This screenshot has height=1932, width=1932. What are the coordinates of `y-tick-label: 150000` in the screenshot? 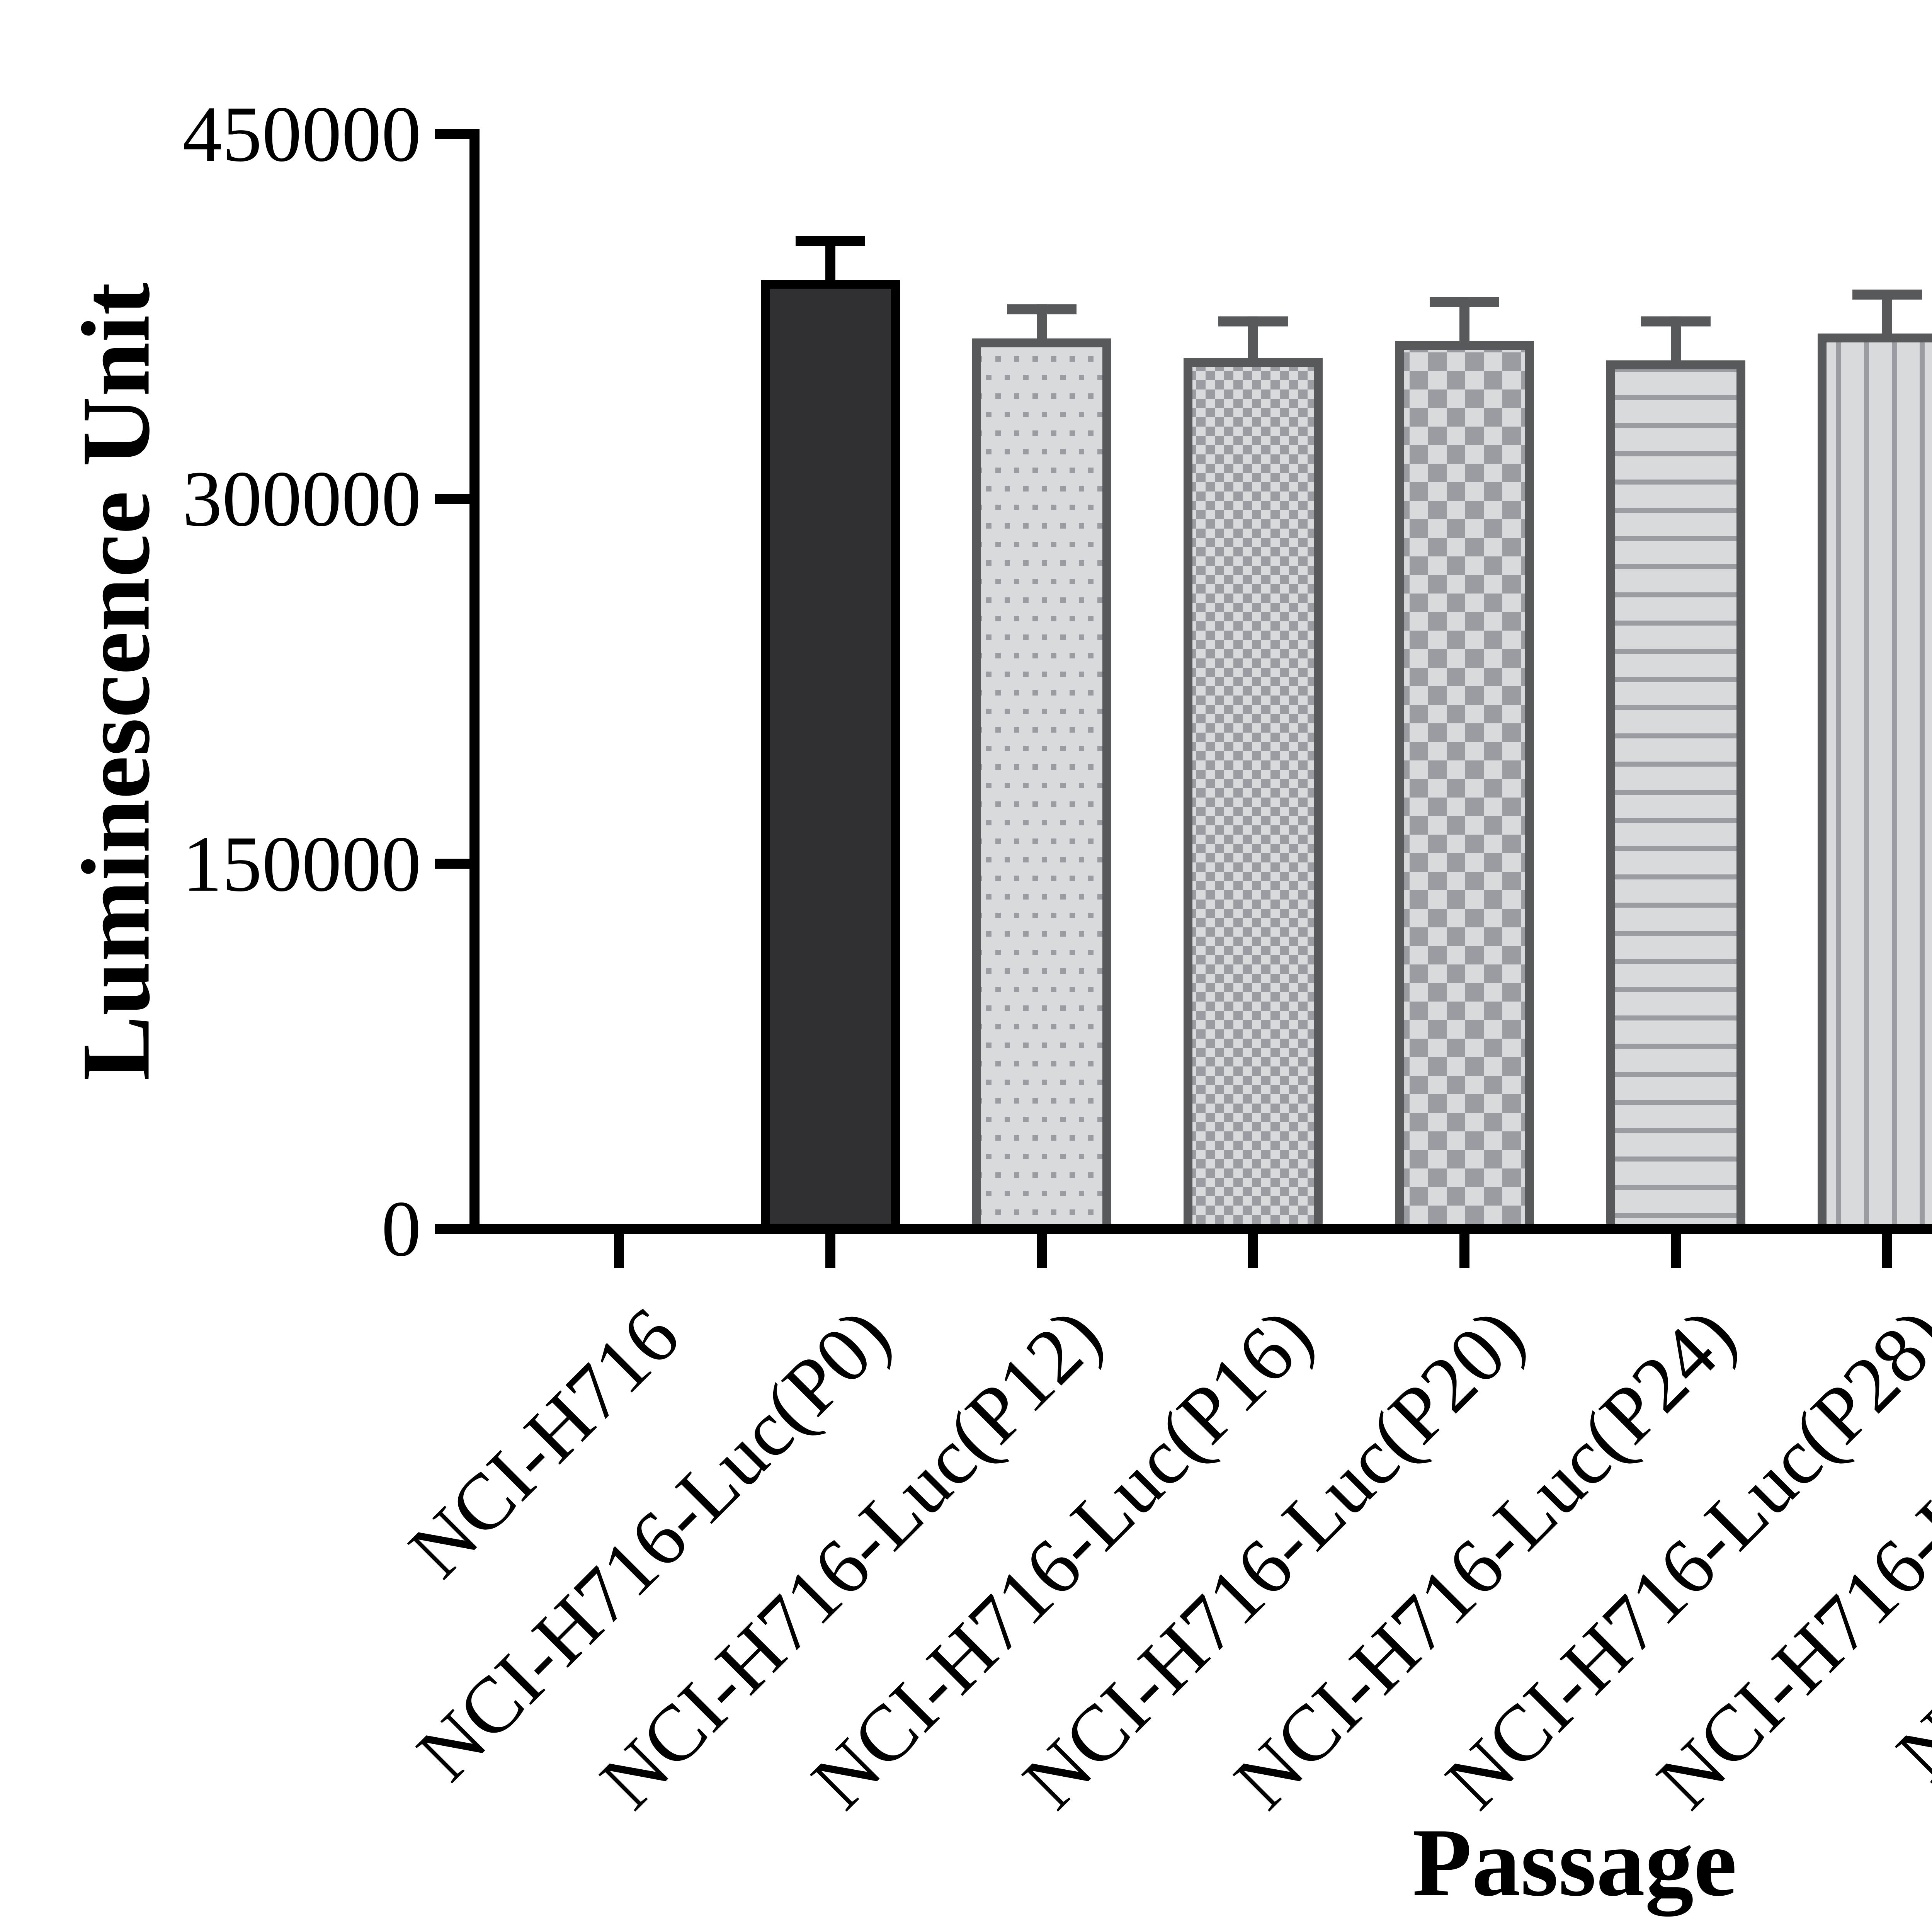 It's located at (301, 864).